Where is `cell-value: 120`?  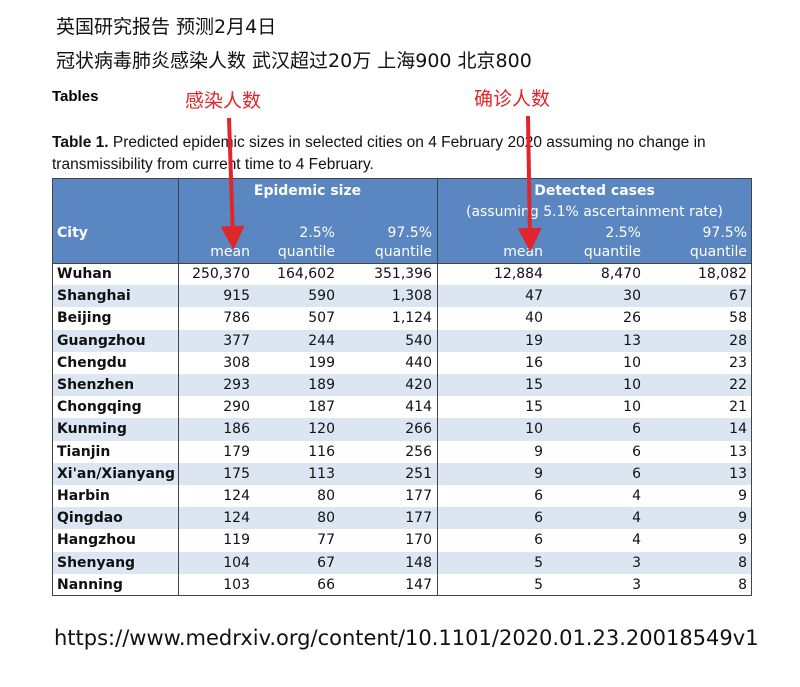
cell-value: 120 is located at coordinates (321, 429).